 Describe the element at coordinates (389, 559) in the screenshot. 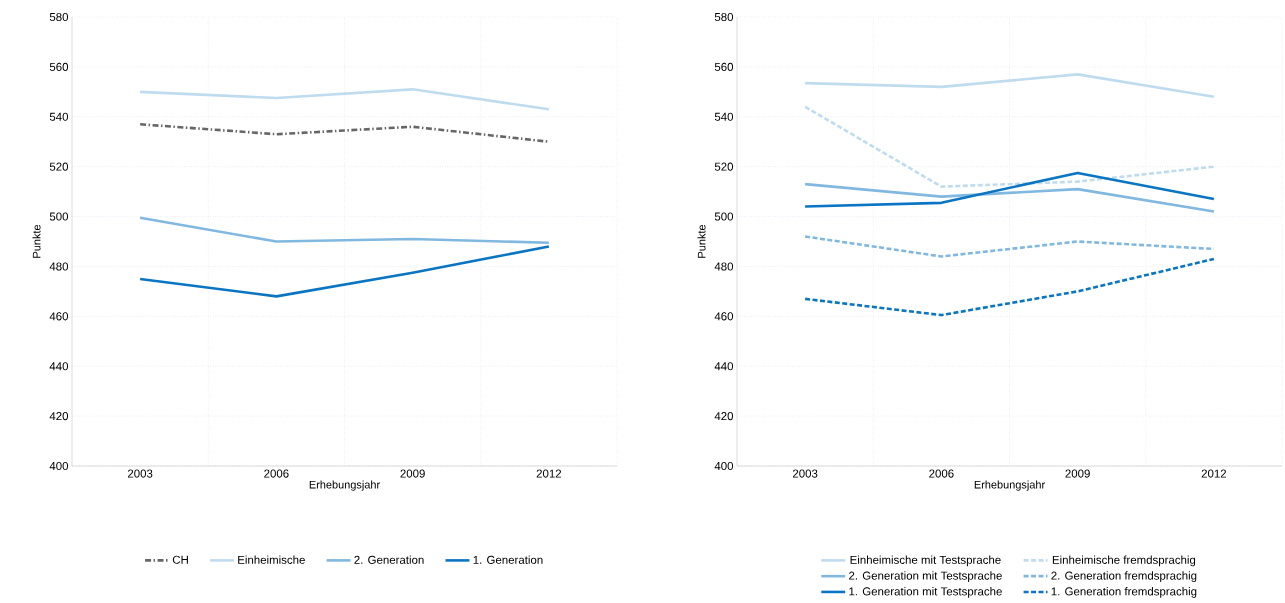

I see `legend-label: 2. Generation` at that location.